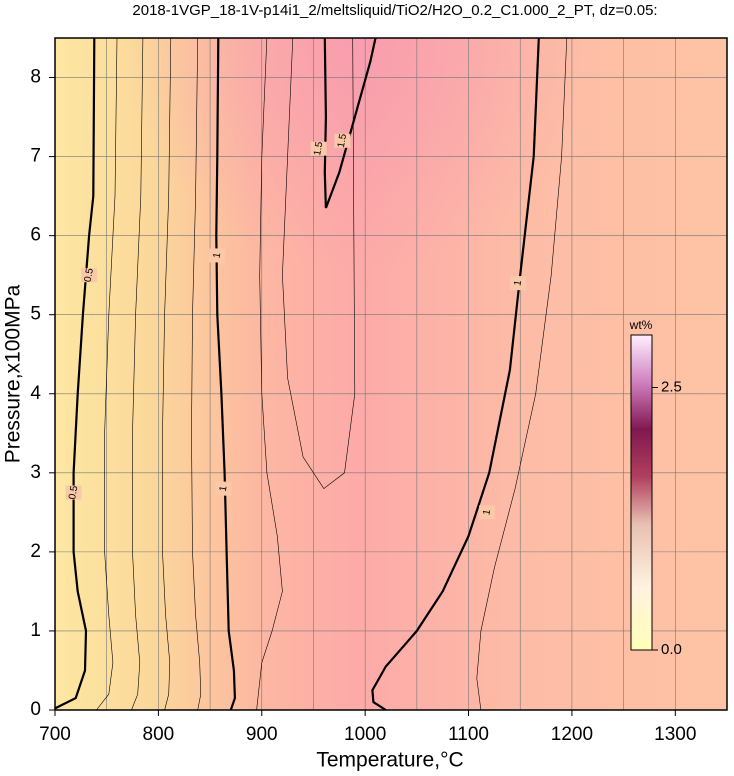 The image size is (734, 776). What do you see at coordinates (671, 649) in the screenshot?
I see `colorbar-tick-label: 0.0` at bounding box center [671, 649].